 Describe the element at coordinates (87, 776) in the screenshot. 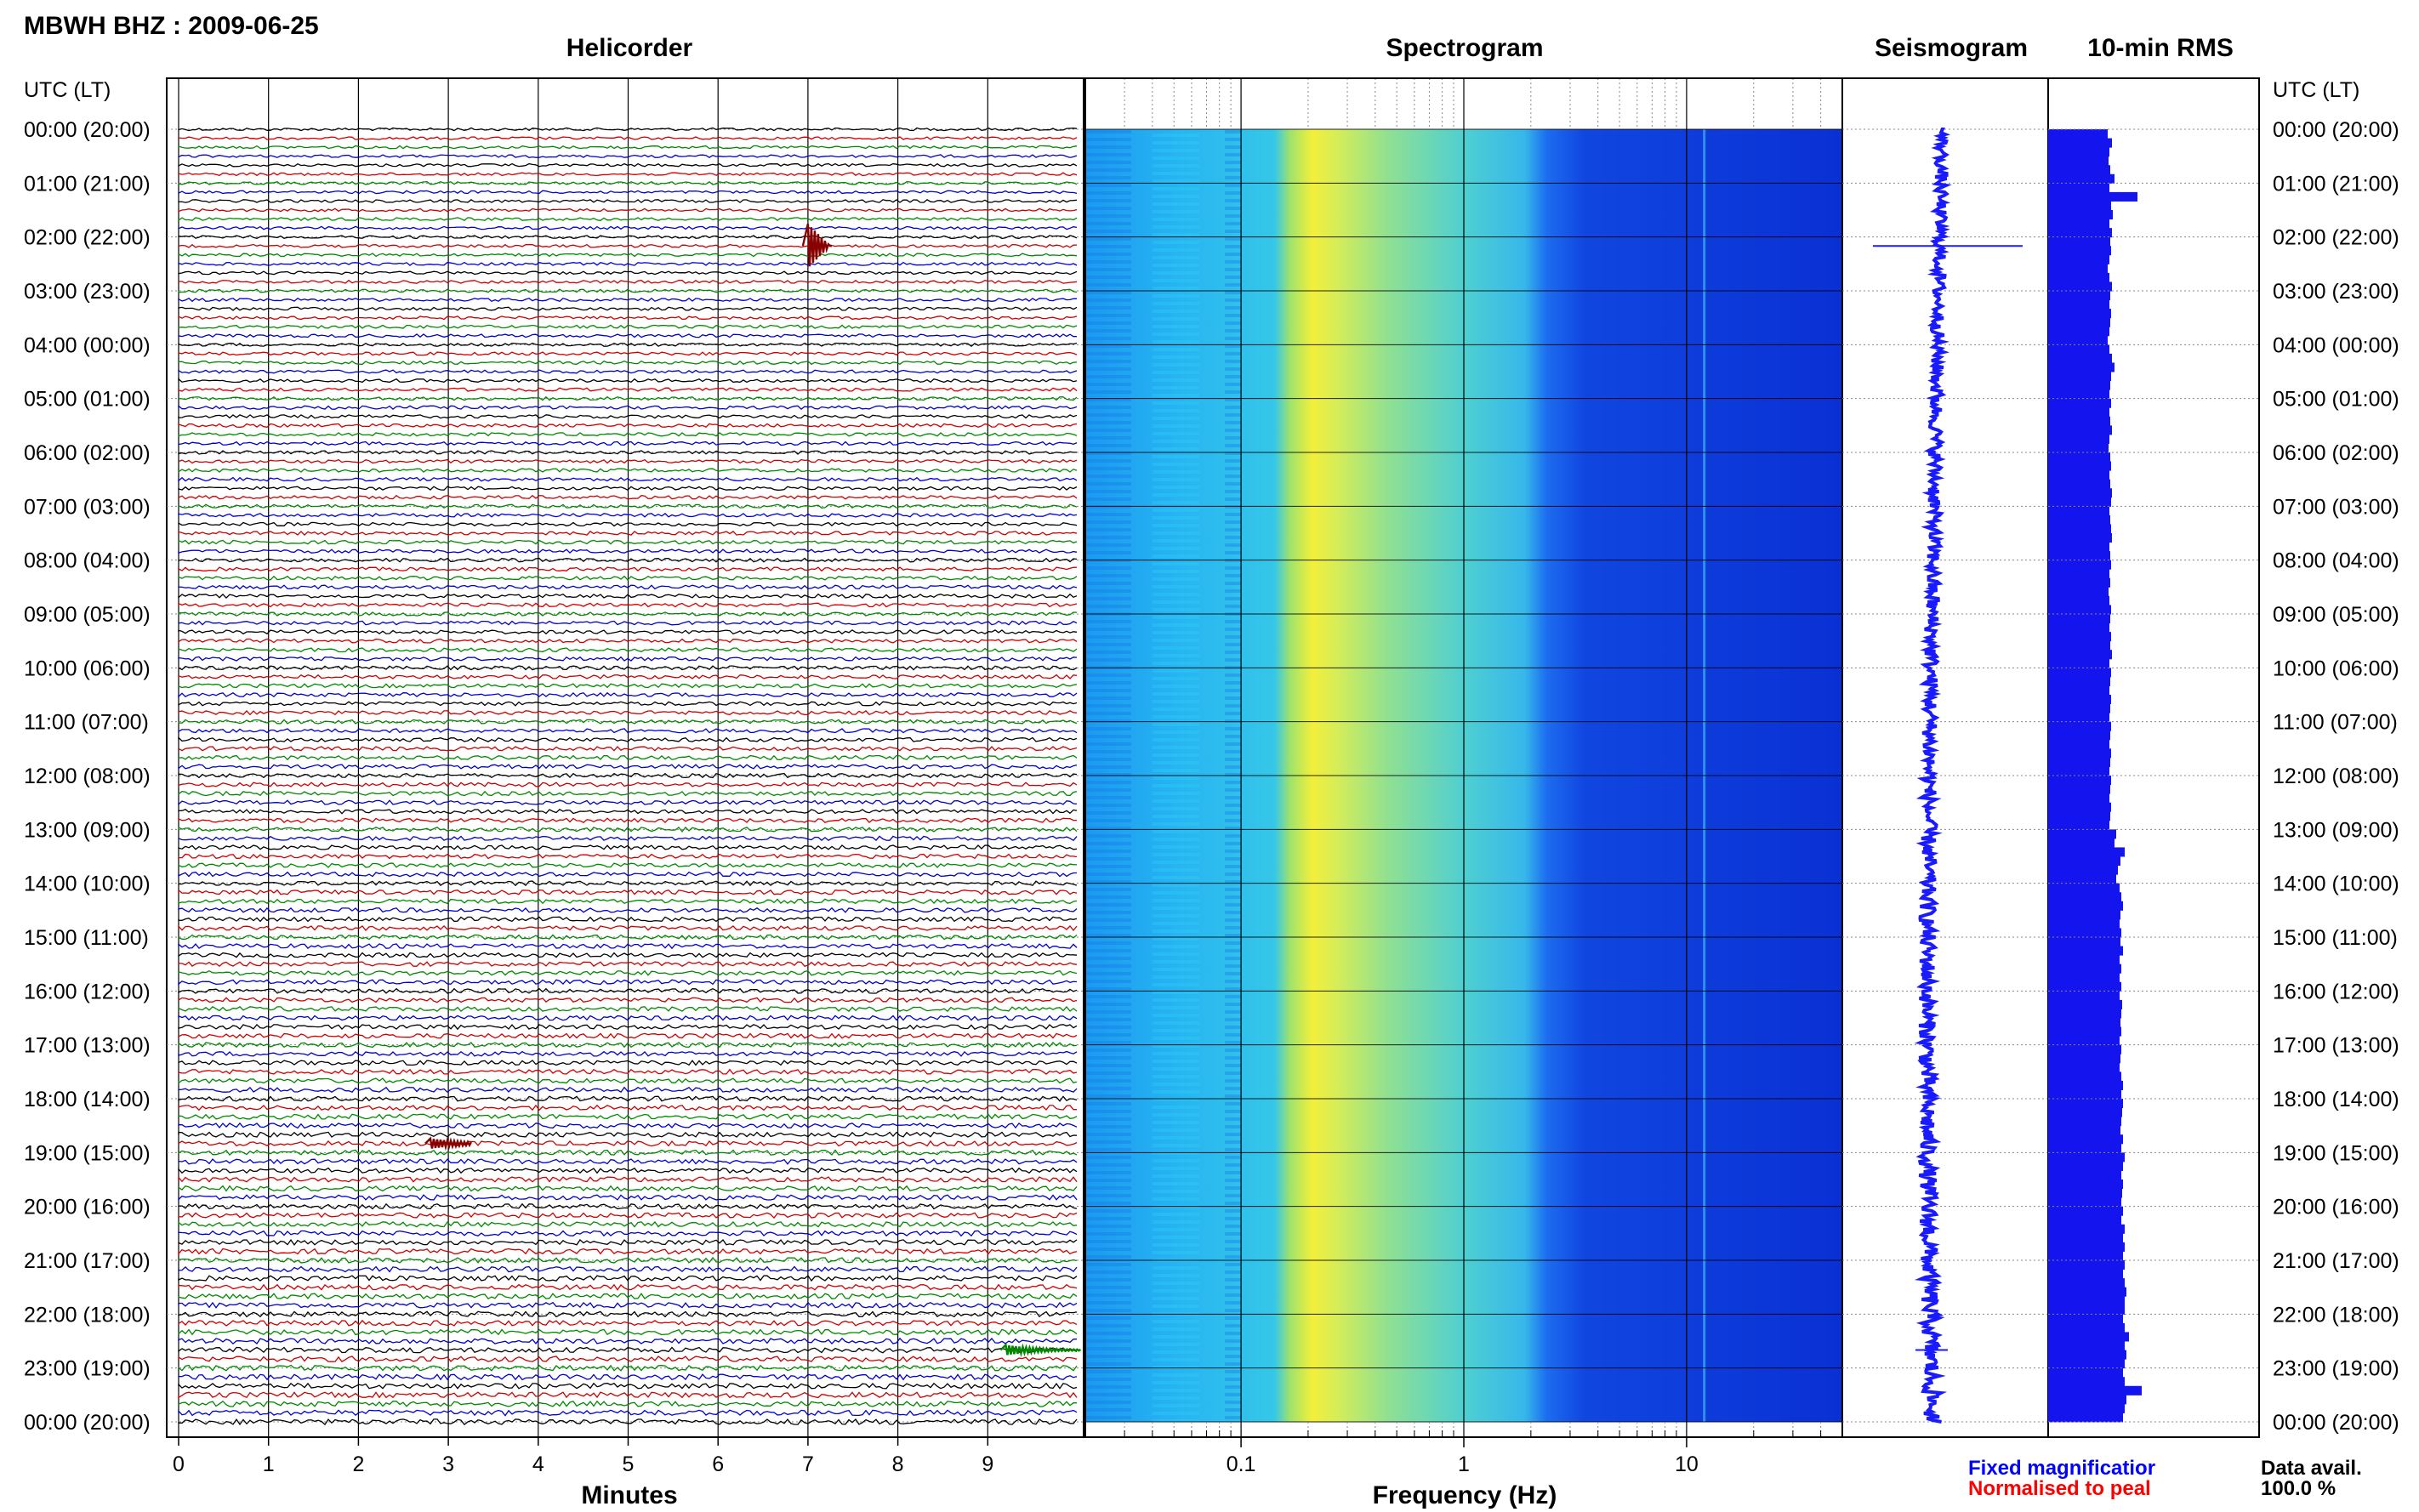

I see `time-tick-left: 12:00 (08:00)` at that location.